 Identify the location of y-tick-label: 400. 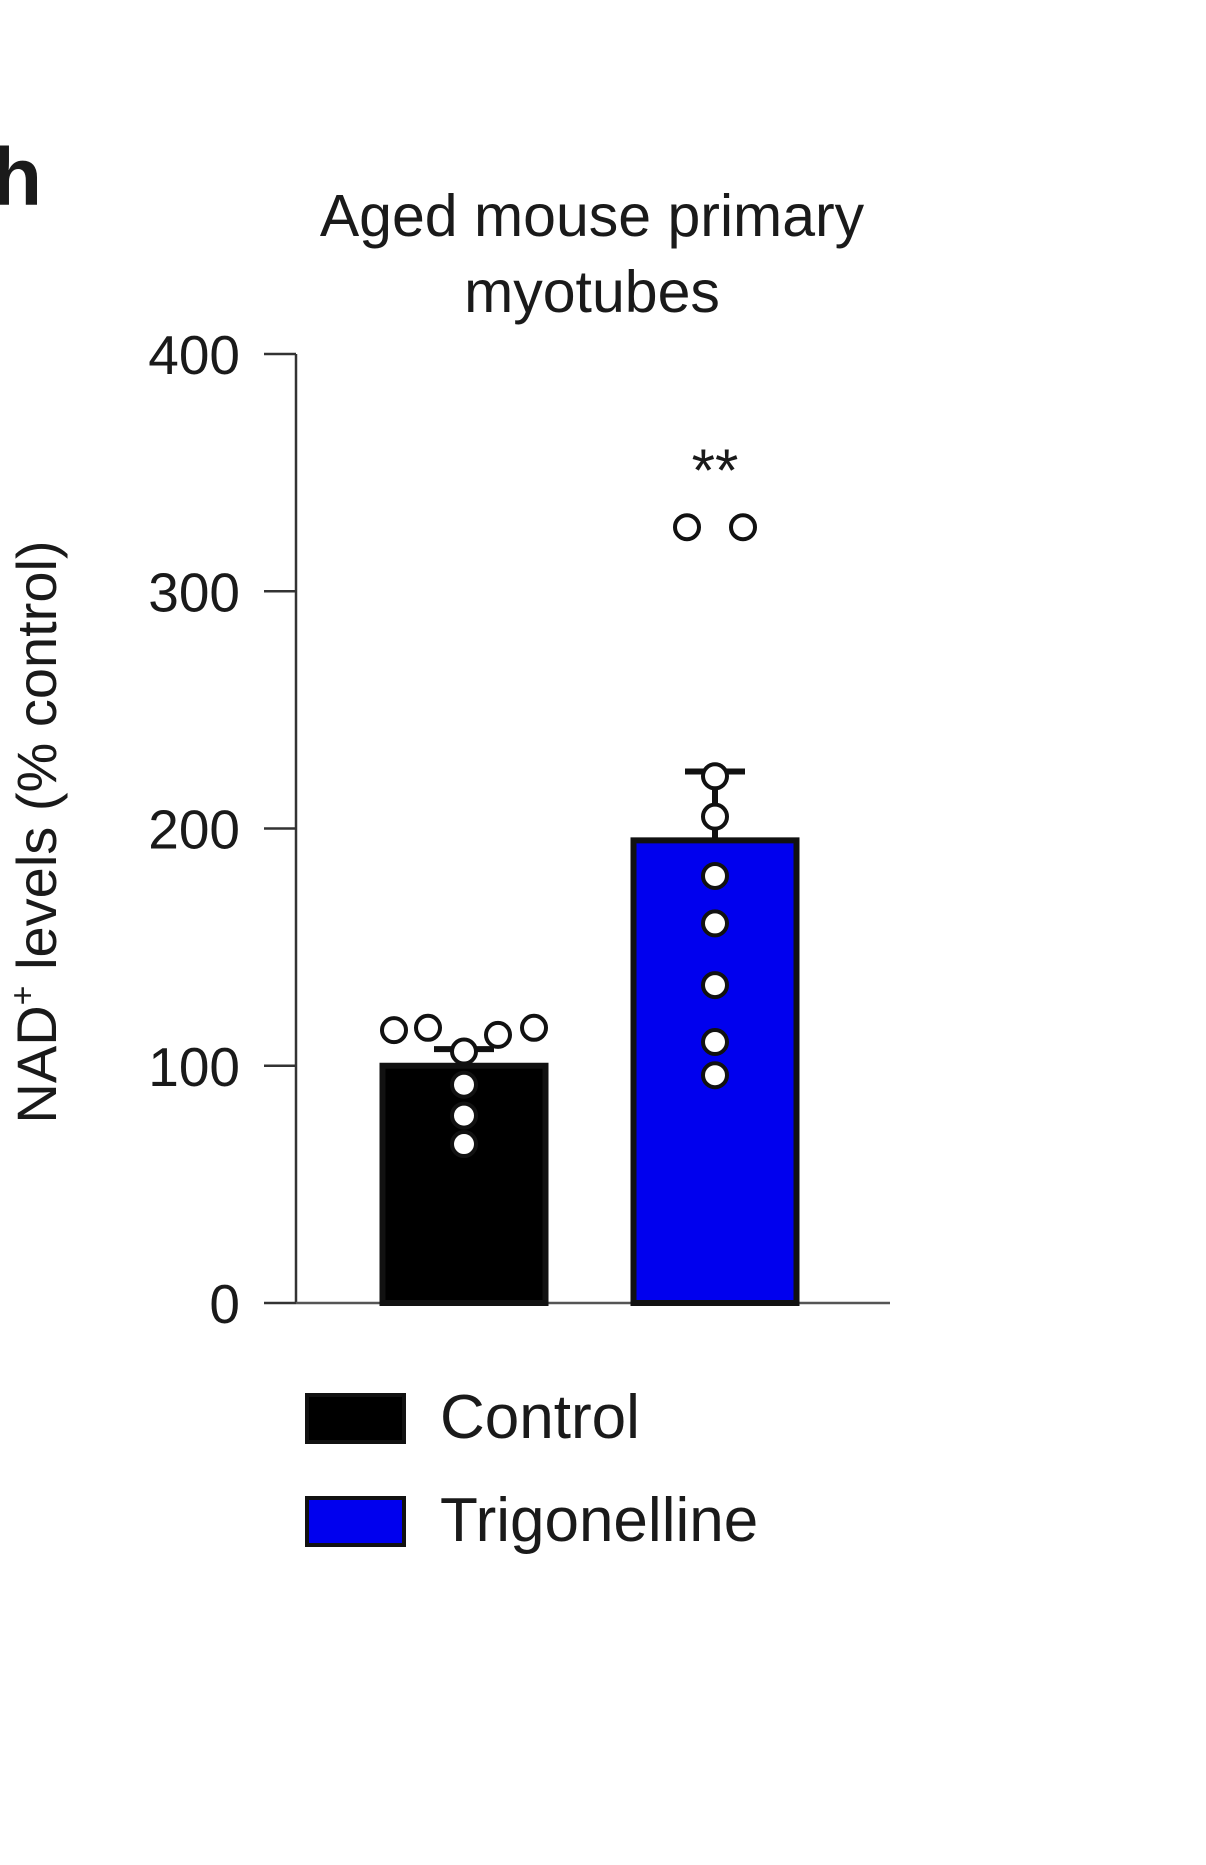
(194, 355).